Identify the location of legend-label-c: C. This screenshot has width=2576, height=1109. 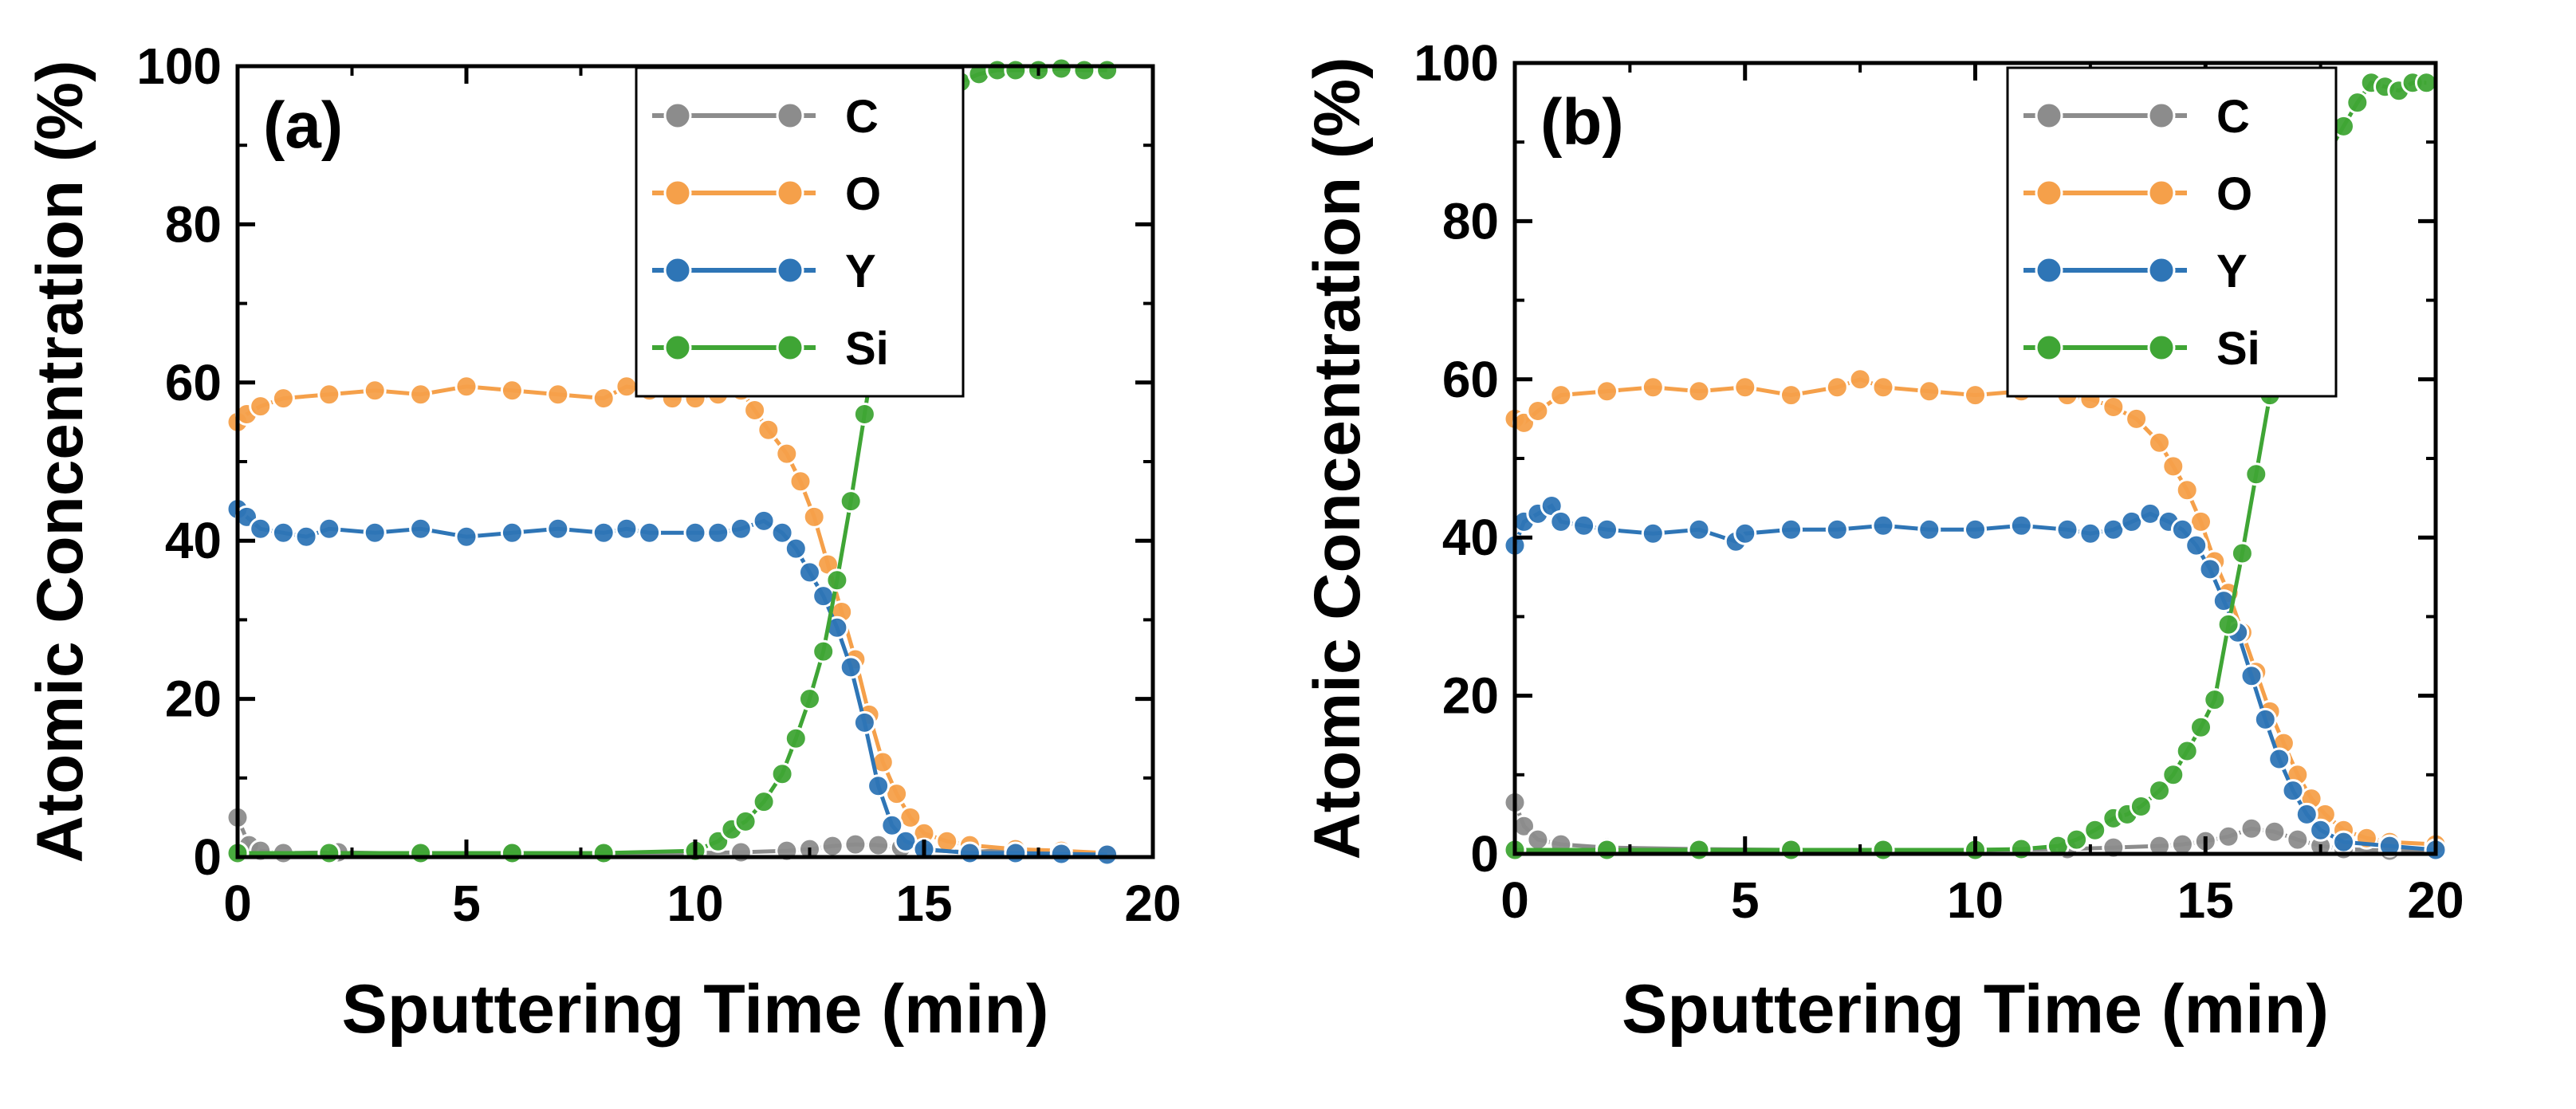
(862, 117).